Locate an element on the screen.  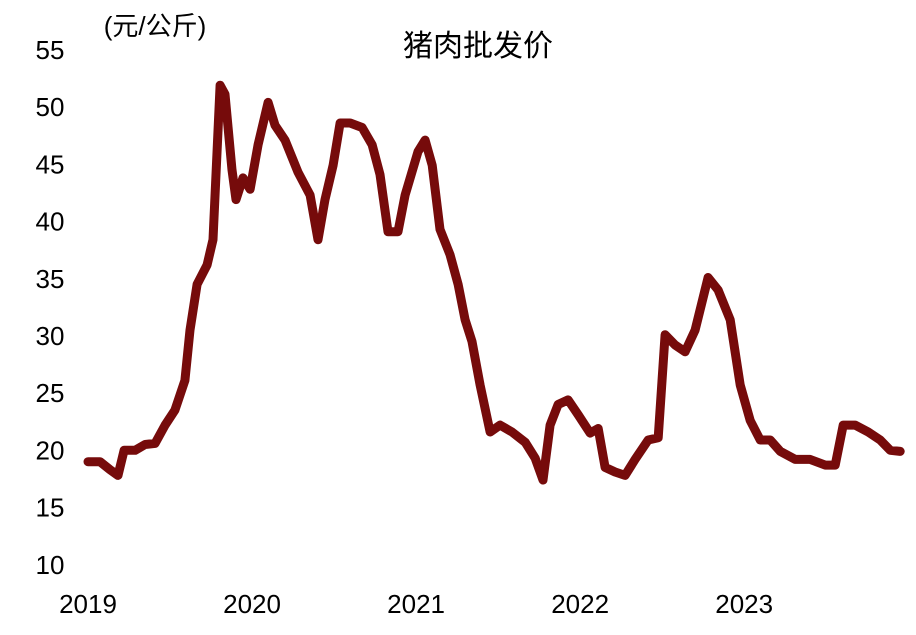
y-tick-label: 30 is located at coordinates (50, 336).